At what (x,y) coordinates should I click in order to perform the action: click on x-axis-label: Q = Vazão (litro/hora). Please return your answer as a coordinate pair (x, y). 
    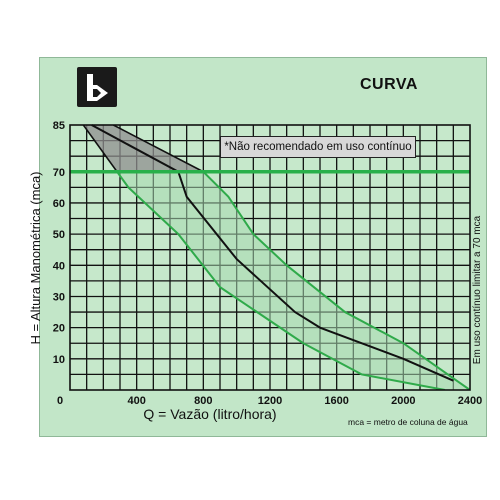
    Looking at the image, I should click on (209, 414).